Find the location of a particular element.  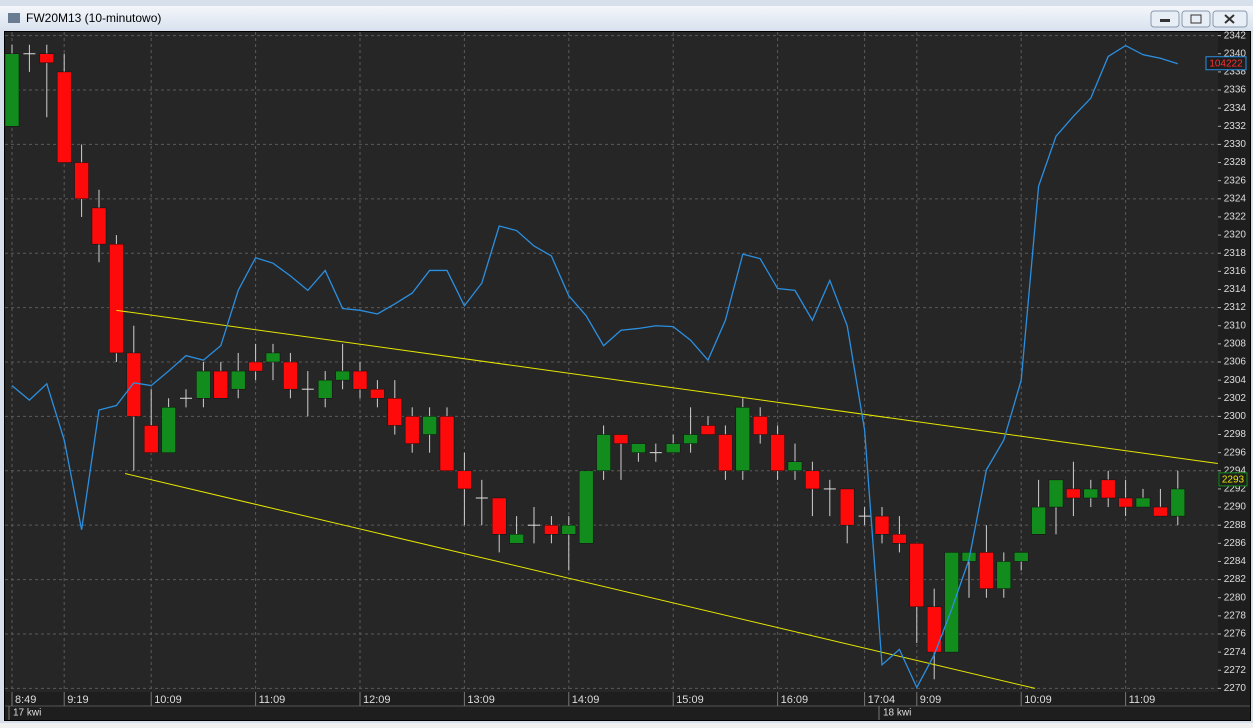

y-tick-label: 2270 is located at coordinates (1235, 688).